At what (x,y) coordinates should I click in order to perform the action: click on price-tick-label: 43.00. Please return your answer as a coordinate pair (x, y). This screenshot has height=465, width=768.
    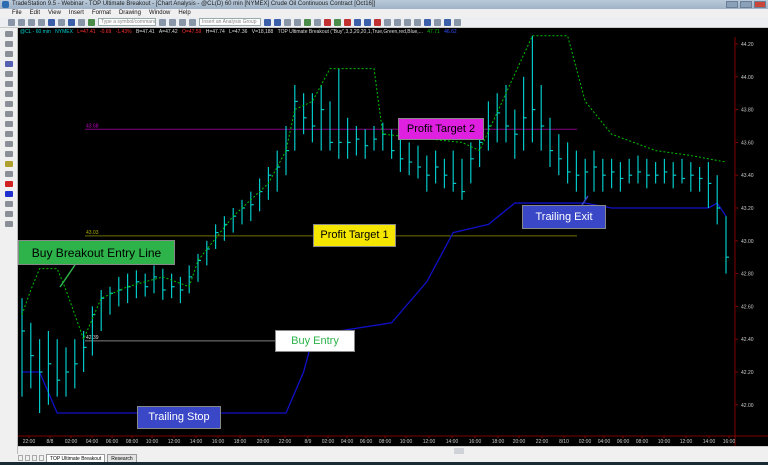
    Looking at the image, I should click on (747, 242).